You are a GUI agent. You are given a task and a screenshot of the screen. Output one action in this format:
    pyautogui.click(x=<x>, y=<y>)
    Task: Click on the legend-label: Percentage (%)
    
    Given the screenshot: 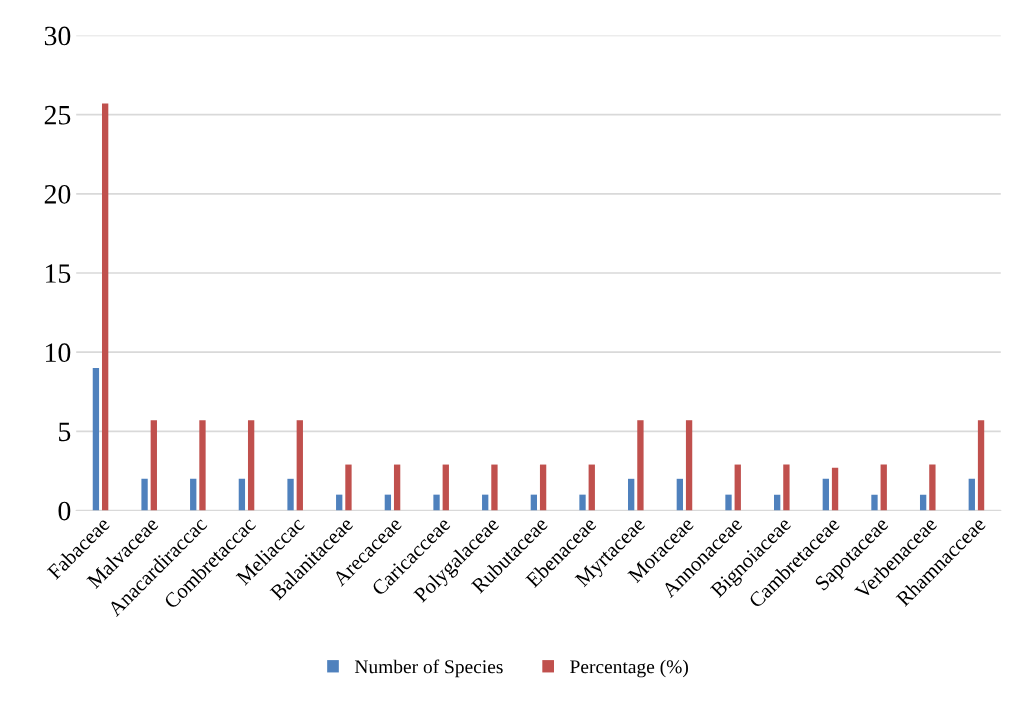 What is the action you would take?
    pyautogui.click(x=629, y=668)
    